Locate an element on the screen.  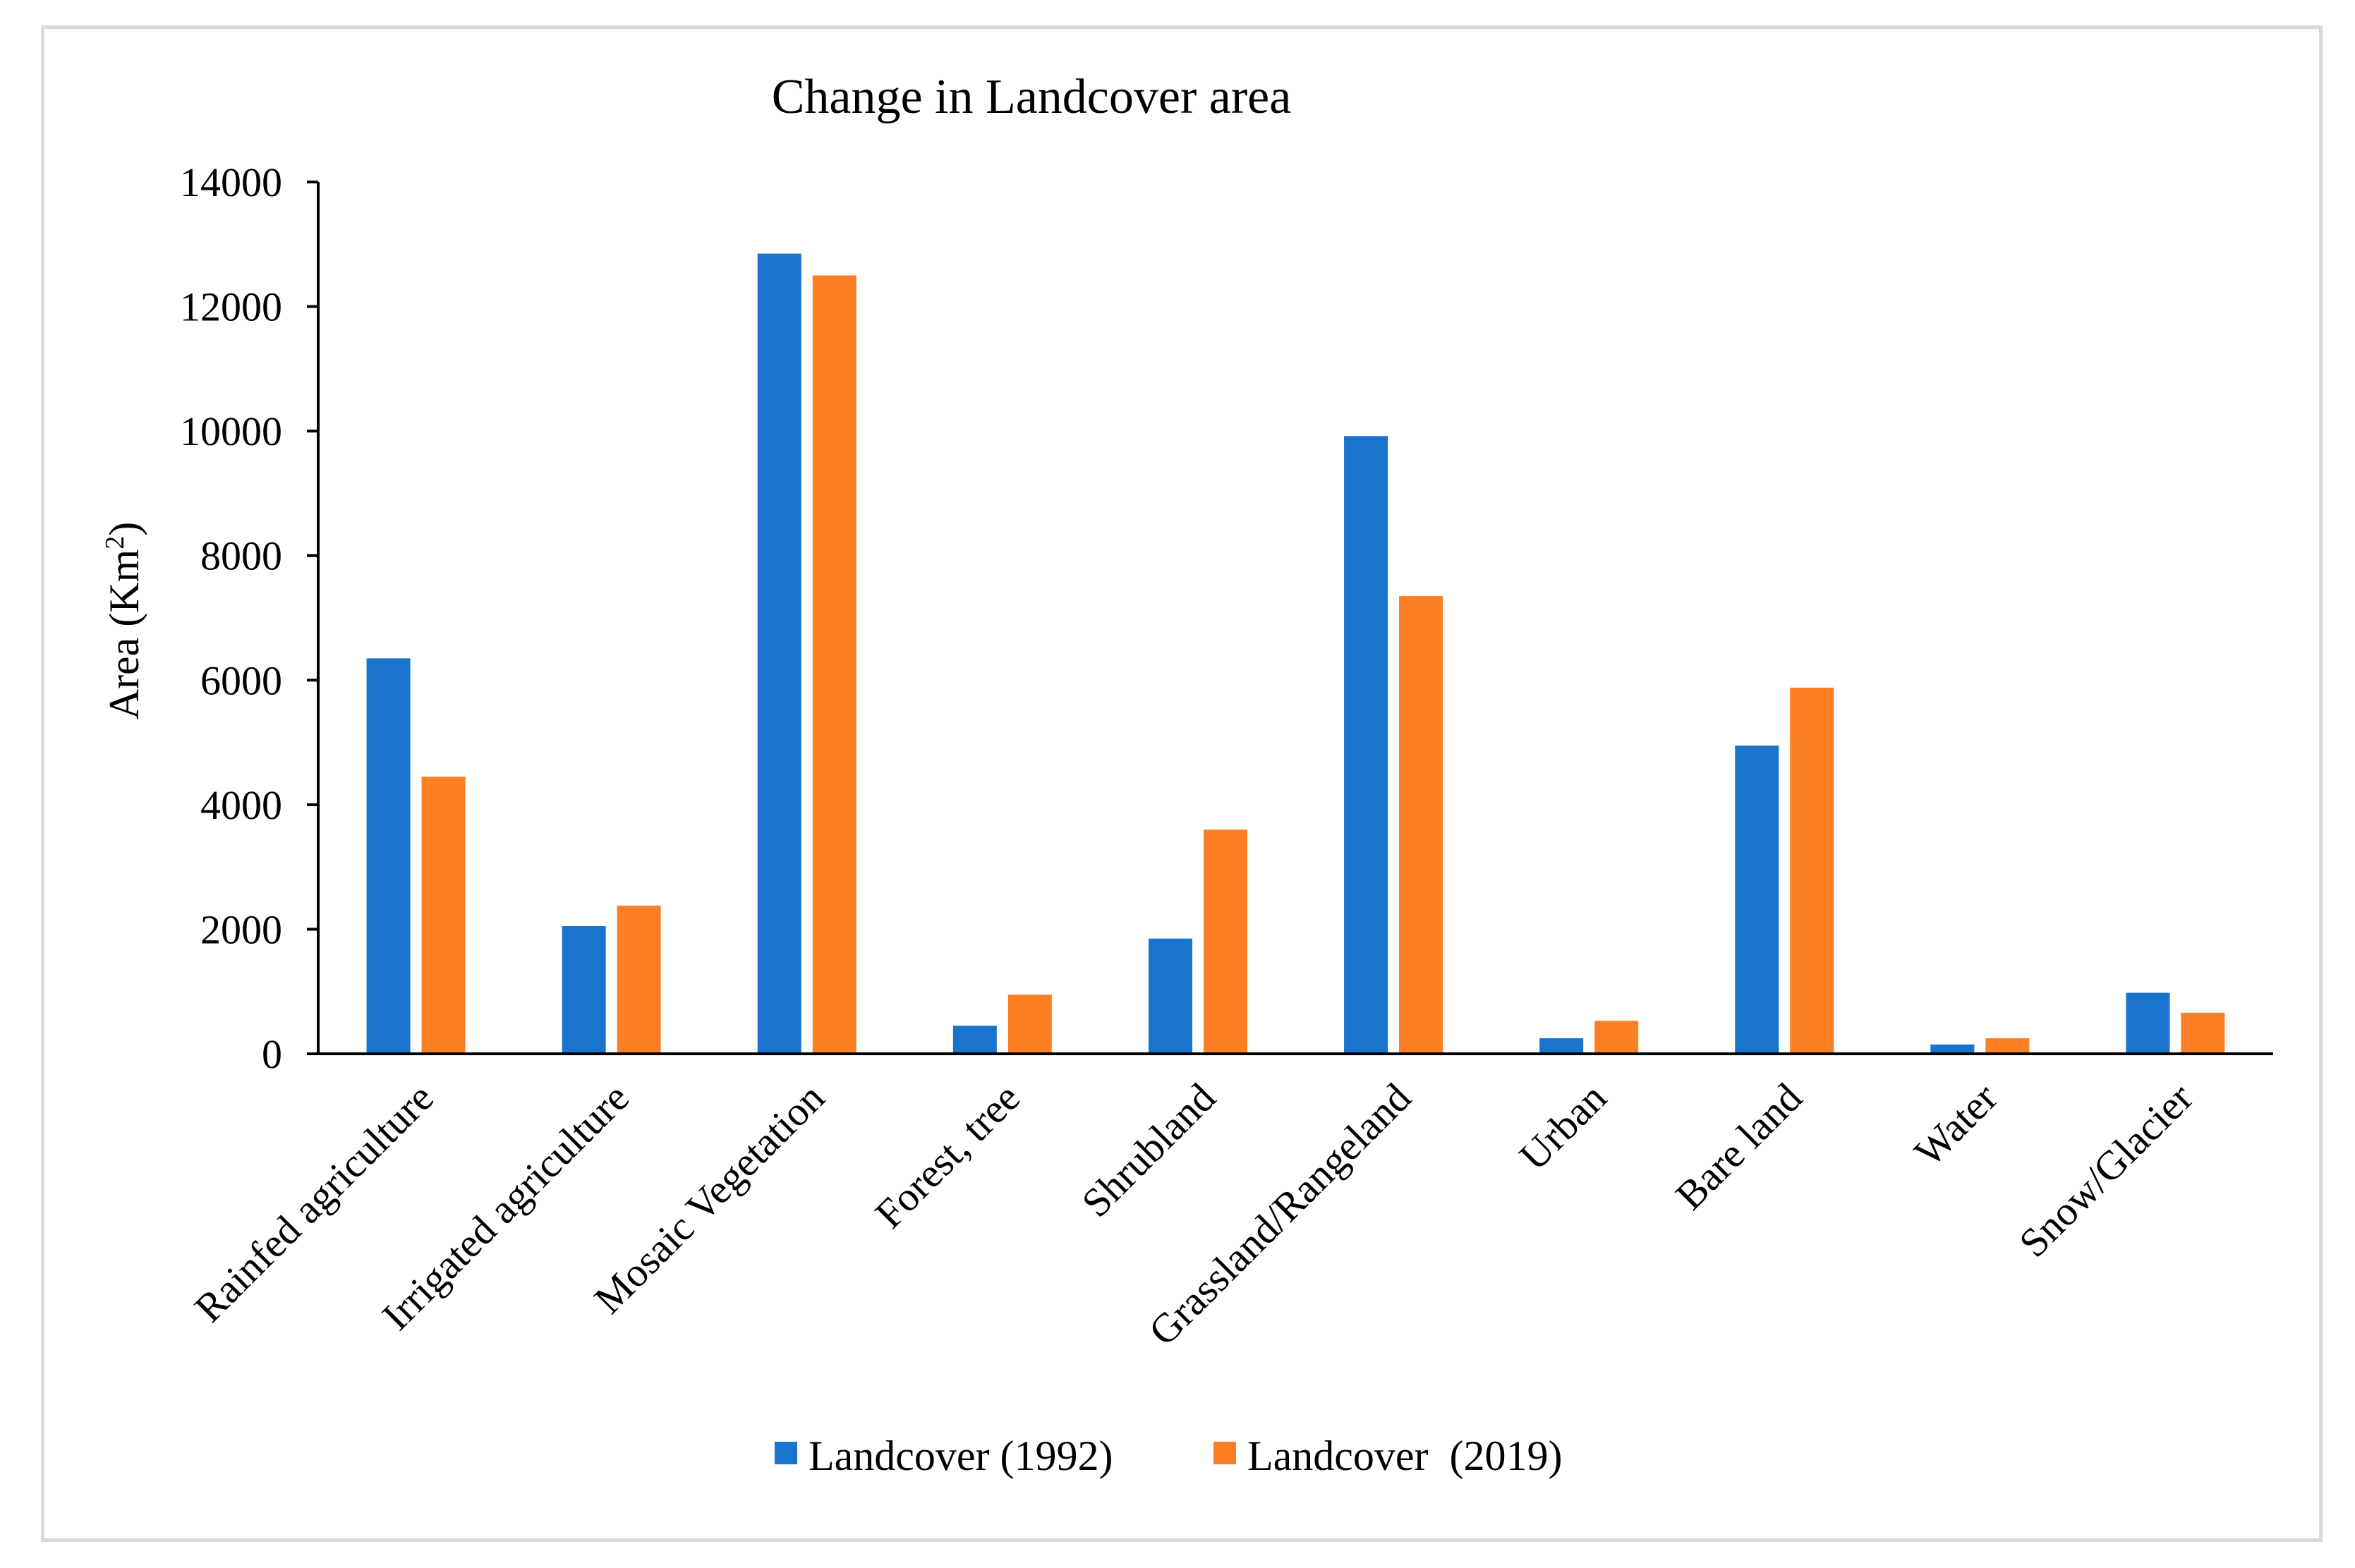
x-tick-label: Snow/Glacier is located at coordinates (2105, 1169).